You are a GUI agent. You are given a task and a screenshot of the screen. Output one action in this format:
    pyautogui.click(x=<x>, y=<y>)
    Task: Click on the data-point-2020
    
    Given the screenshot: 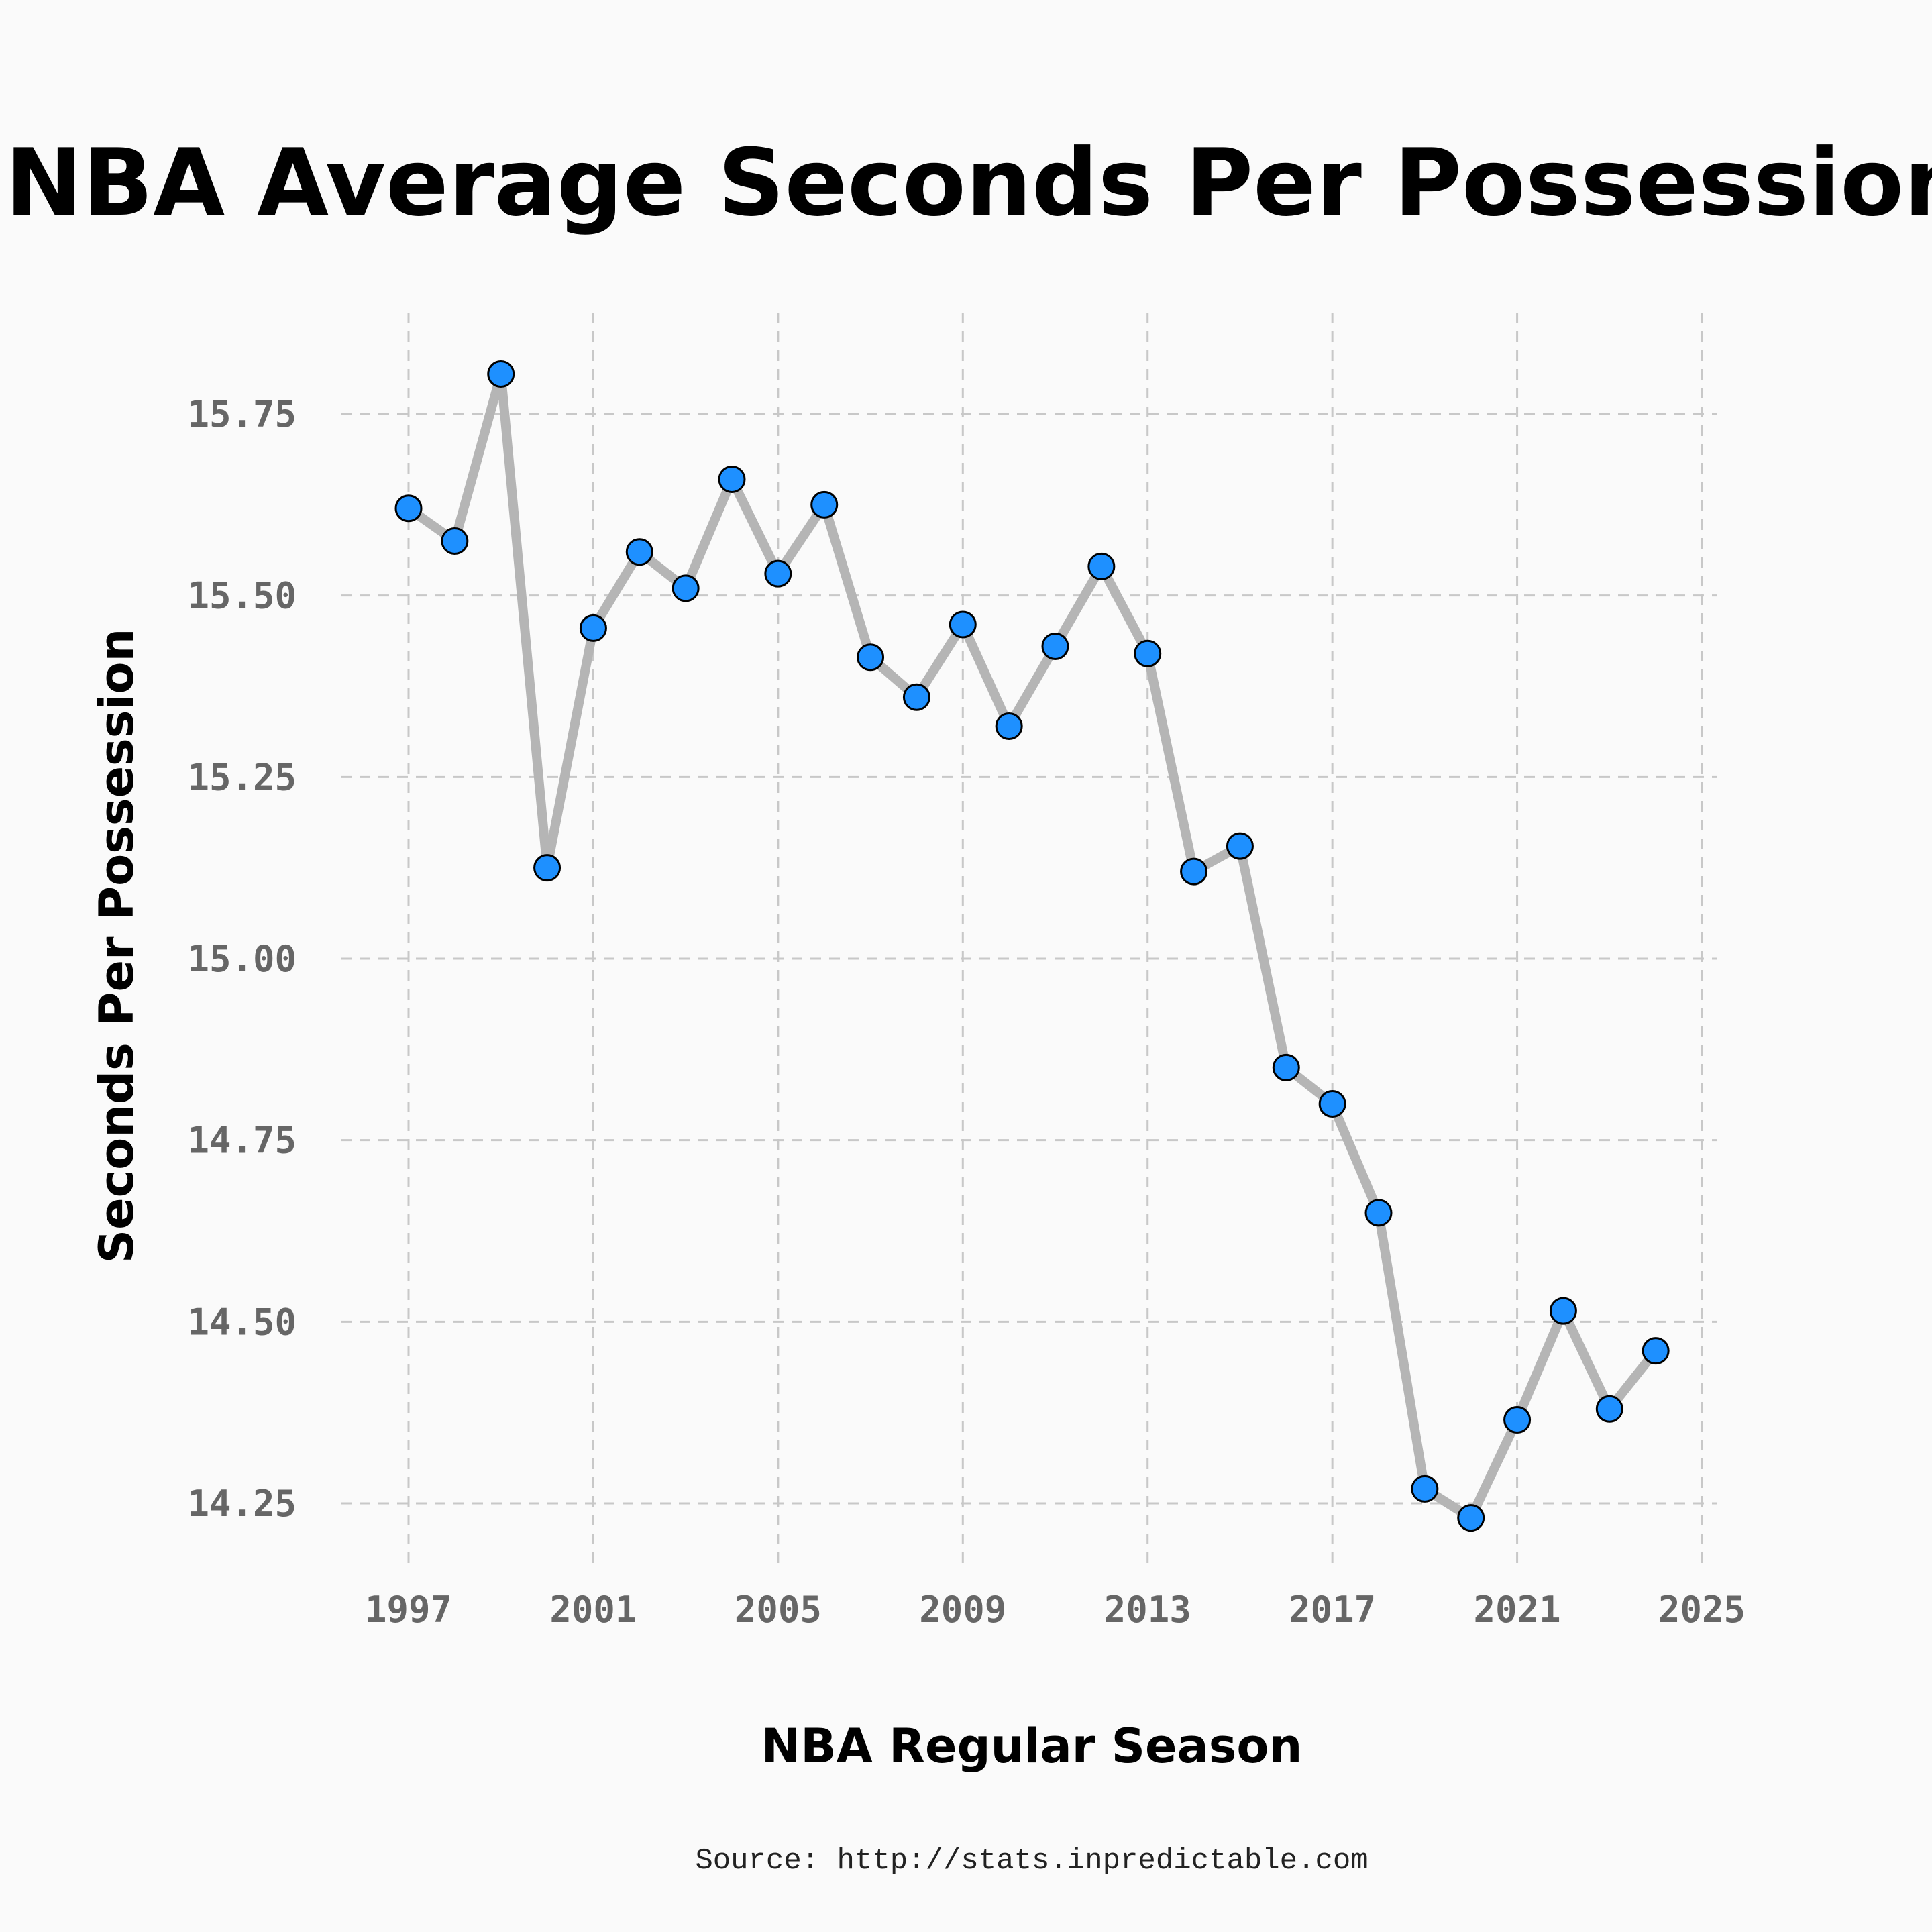 What is the action you would take?
    pyautogui.click(x=1471, y=1518)
    